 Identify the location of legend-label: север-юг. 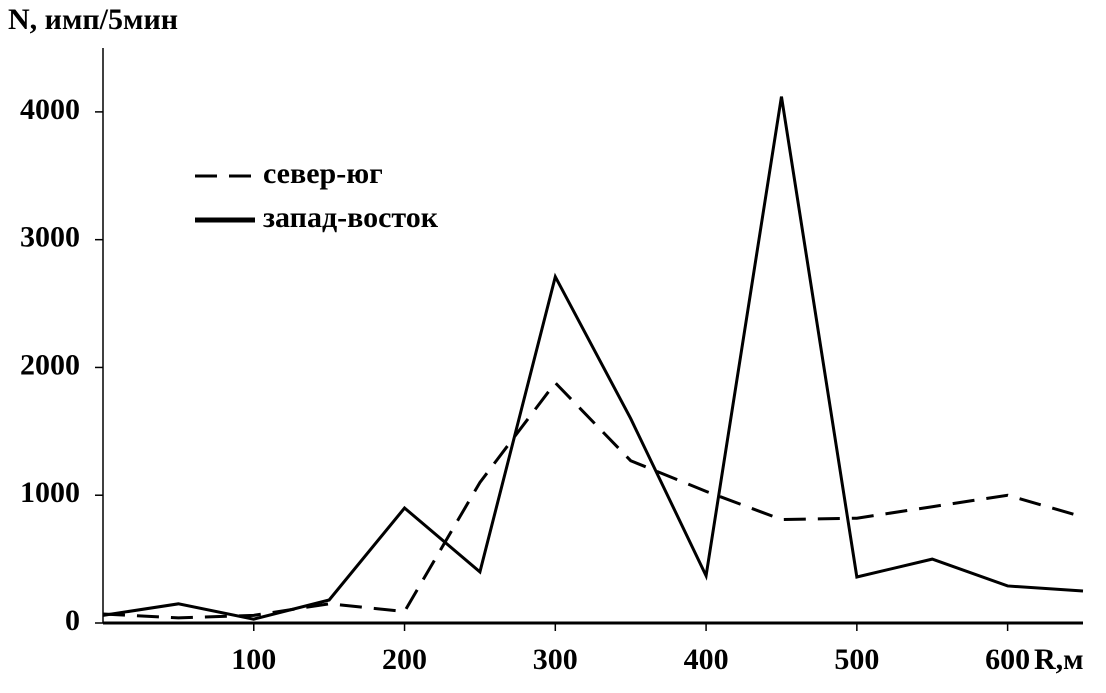
(323, 173).